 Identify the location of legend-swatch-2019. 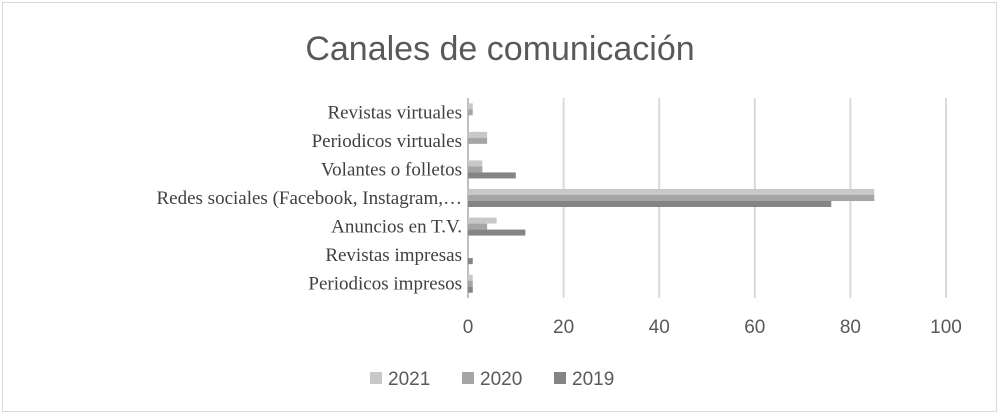
(560, 378).